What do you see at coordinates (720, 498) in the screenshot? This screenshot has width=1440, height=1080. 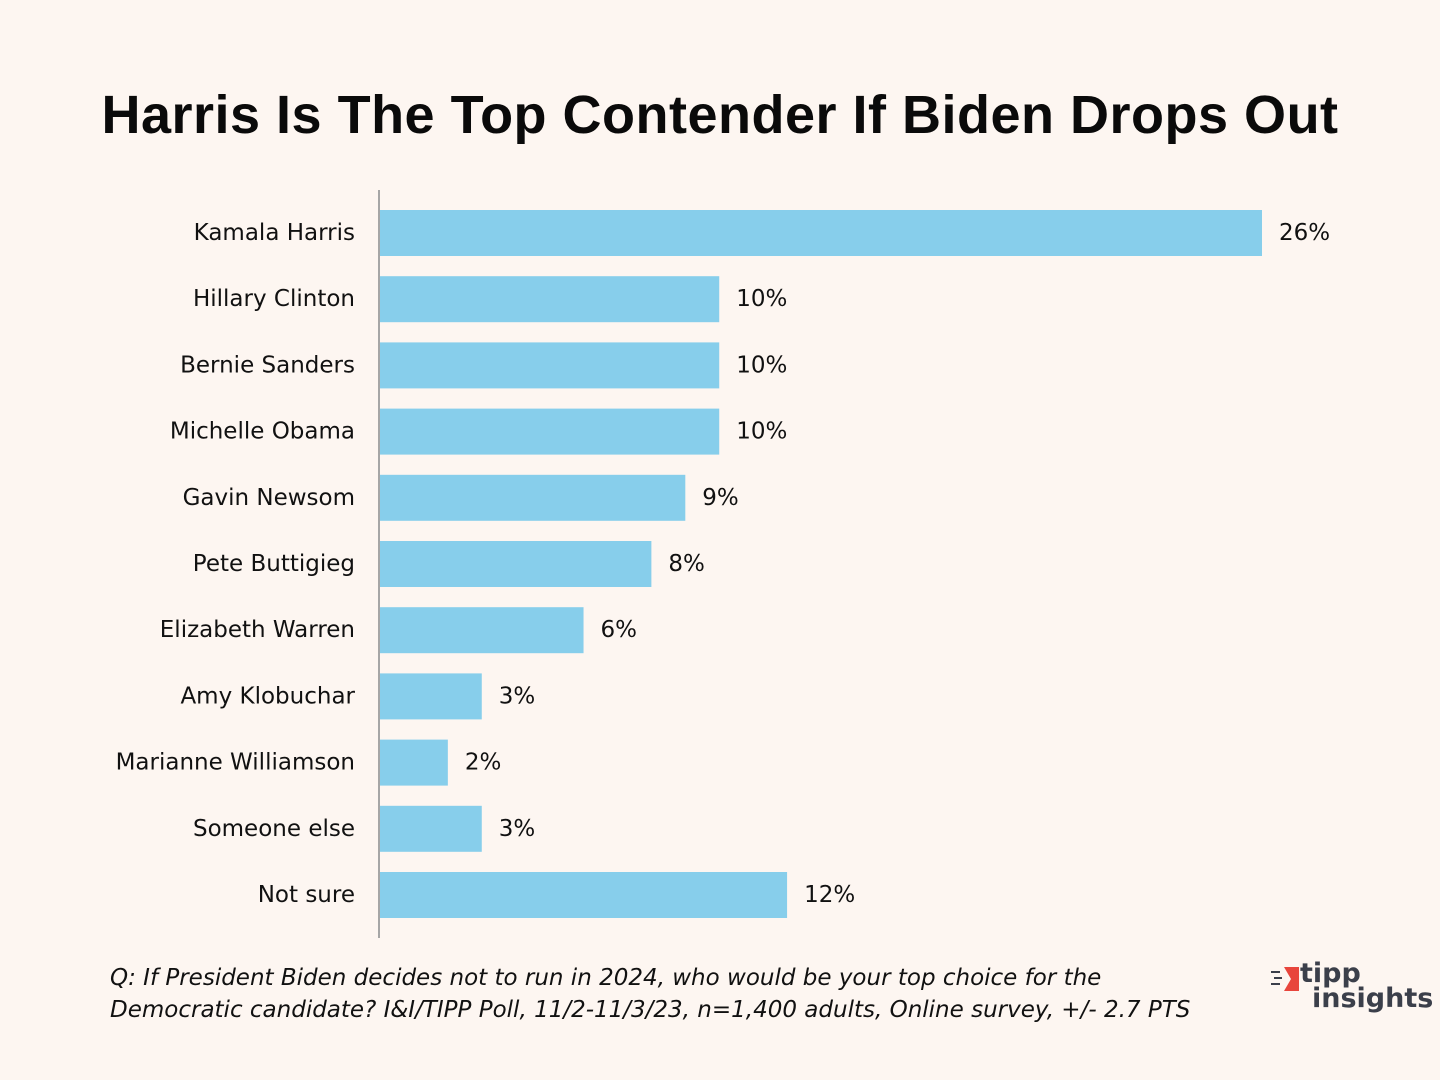 I see `value-label: 9%` at bounding box center [720, 498].